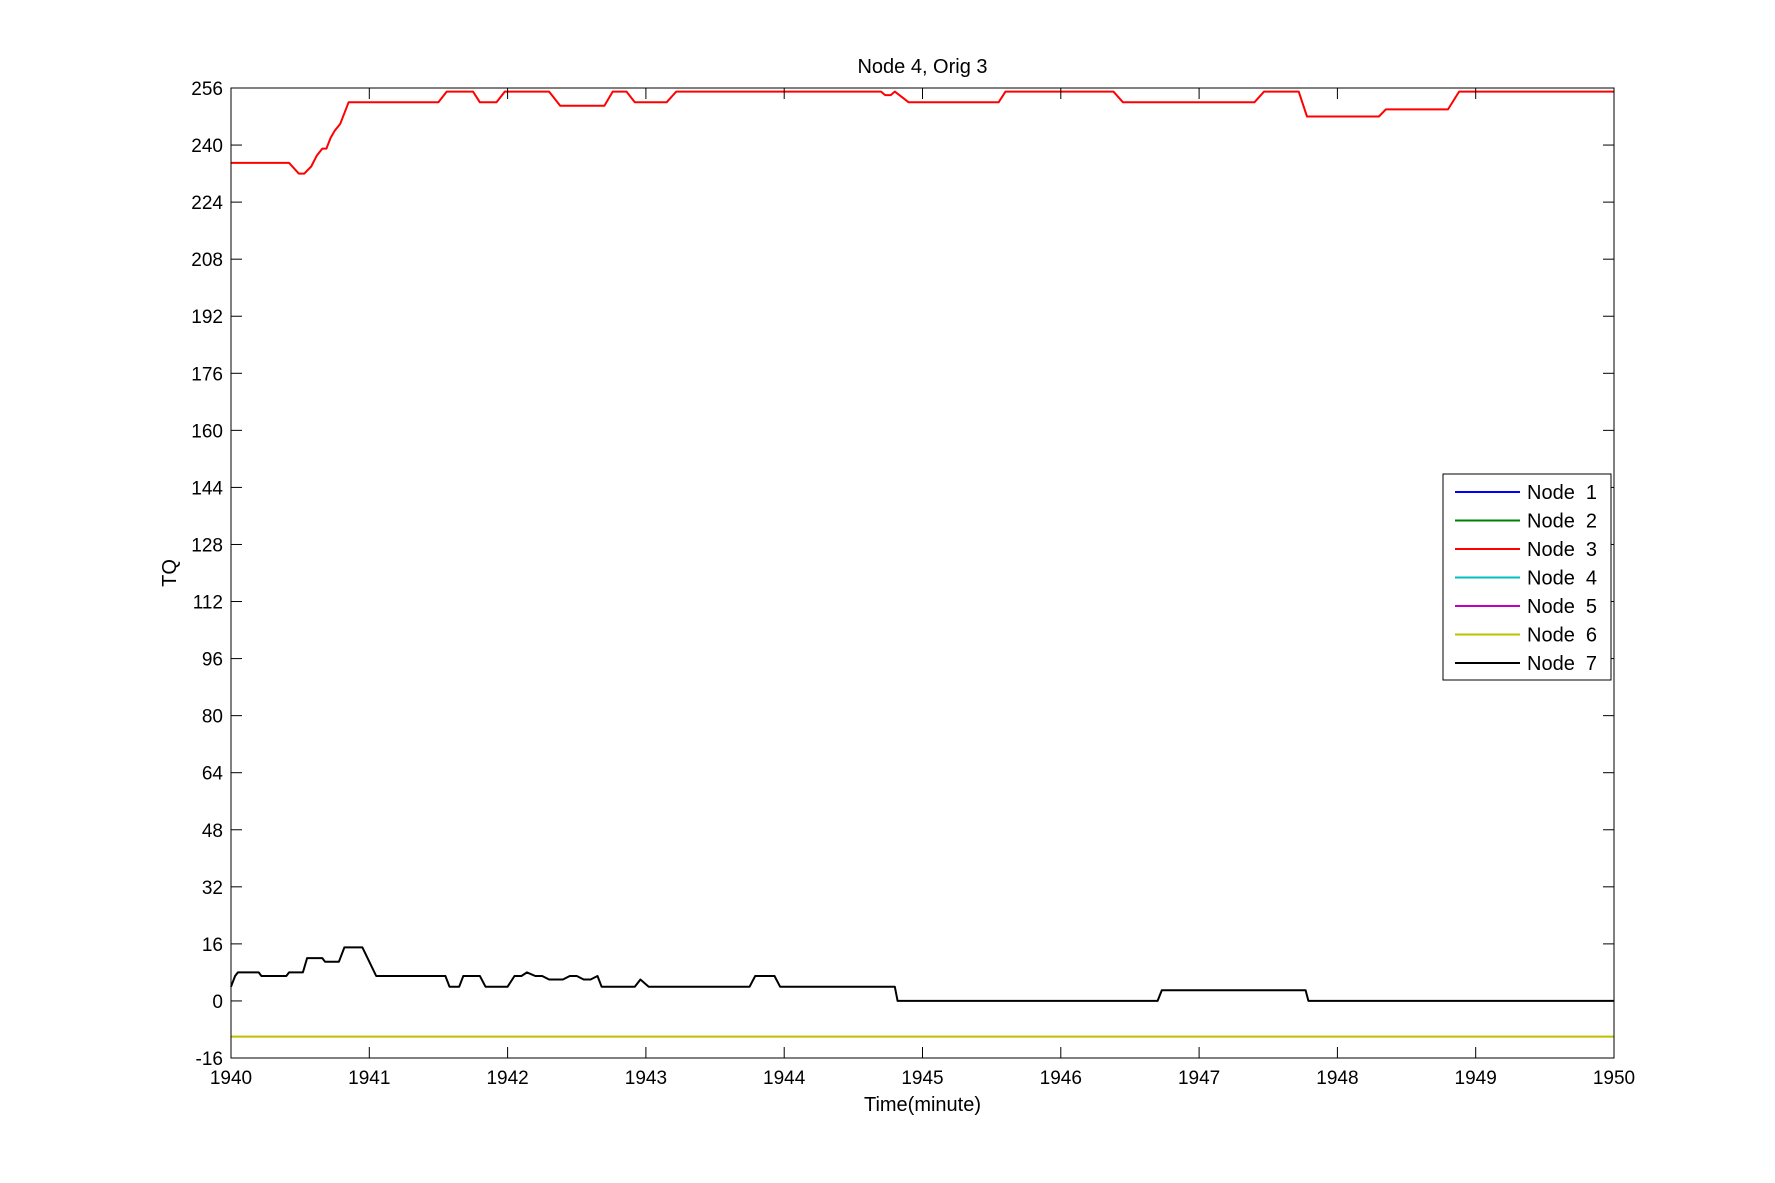  Describe the element at coordinates (1562, 579) in the screenshot. I see `legend-entry: Node 4` at that location.